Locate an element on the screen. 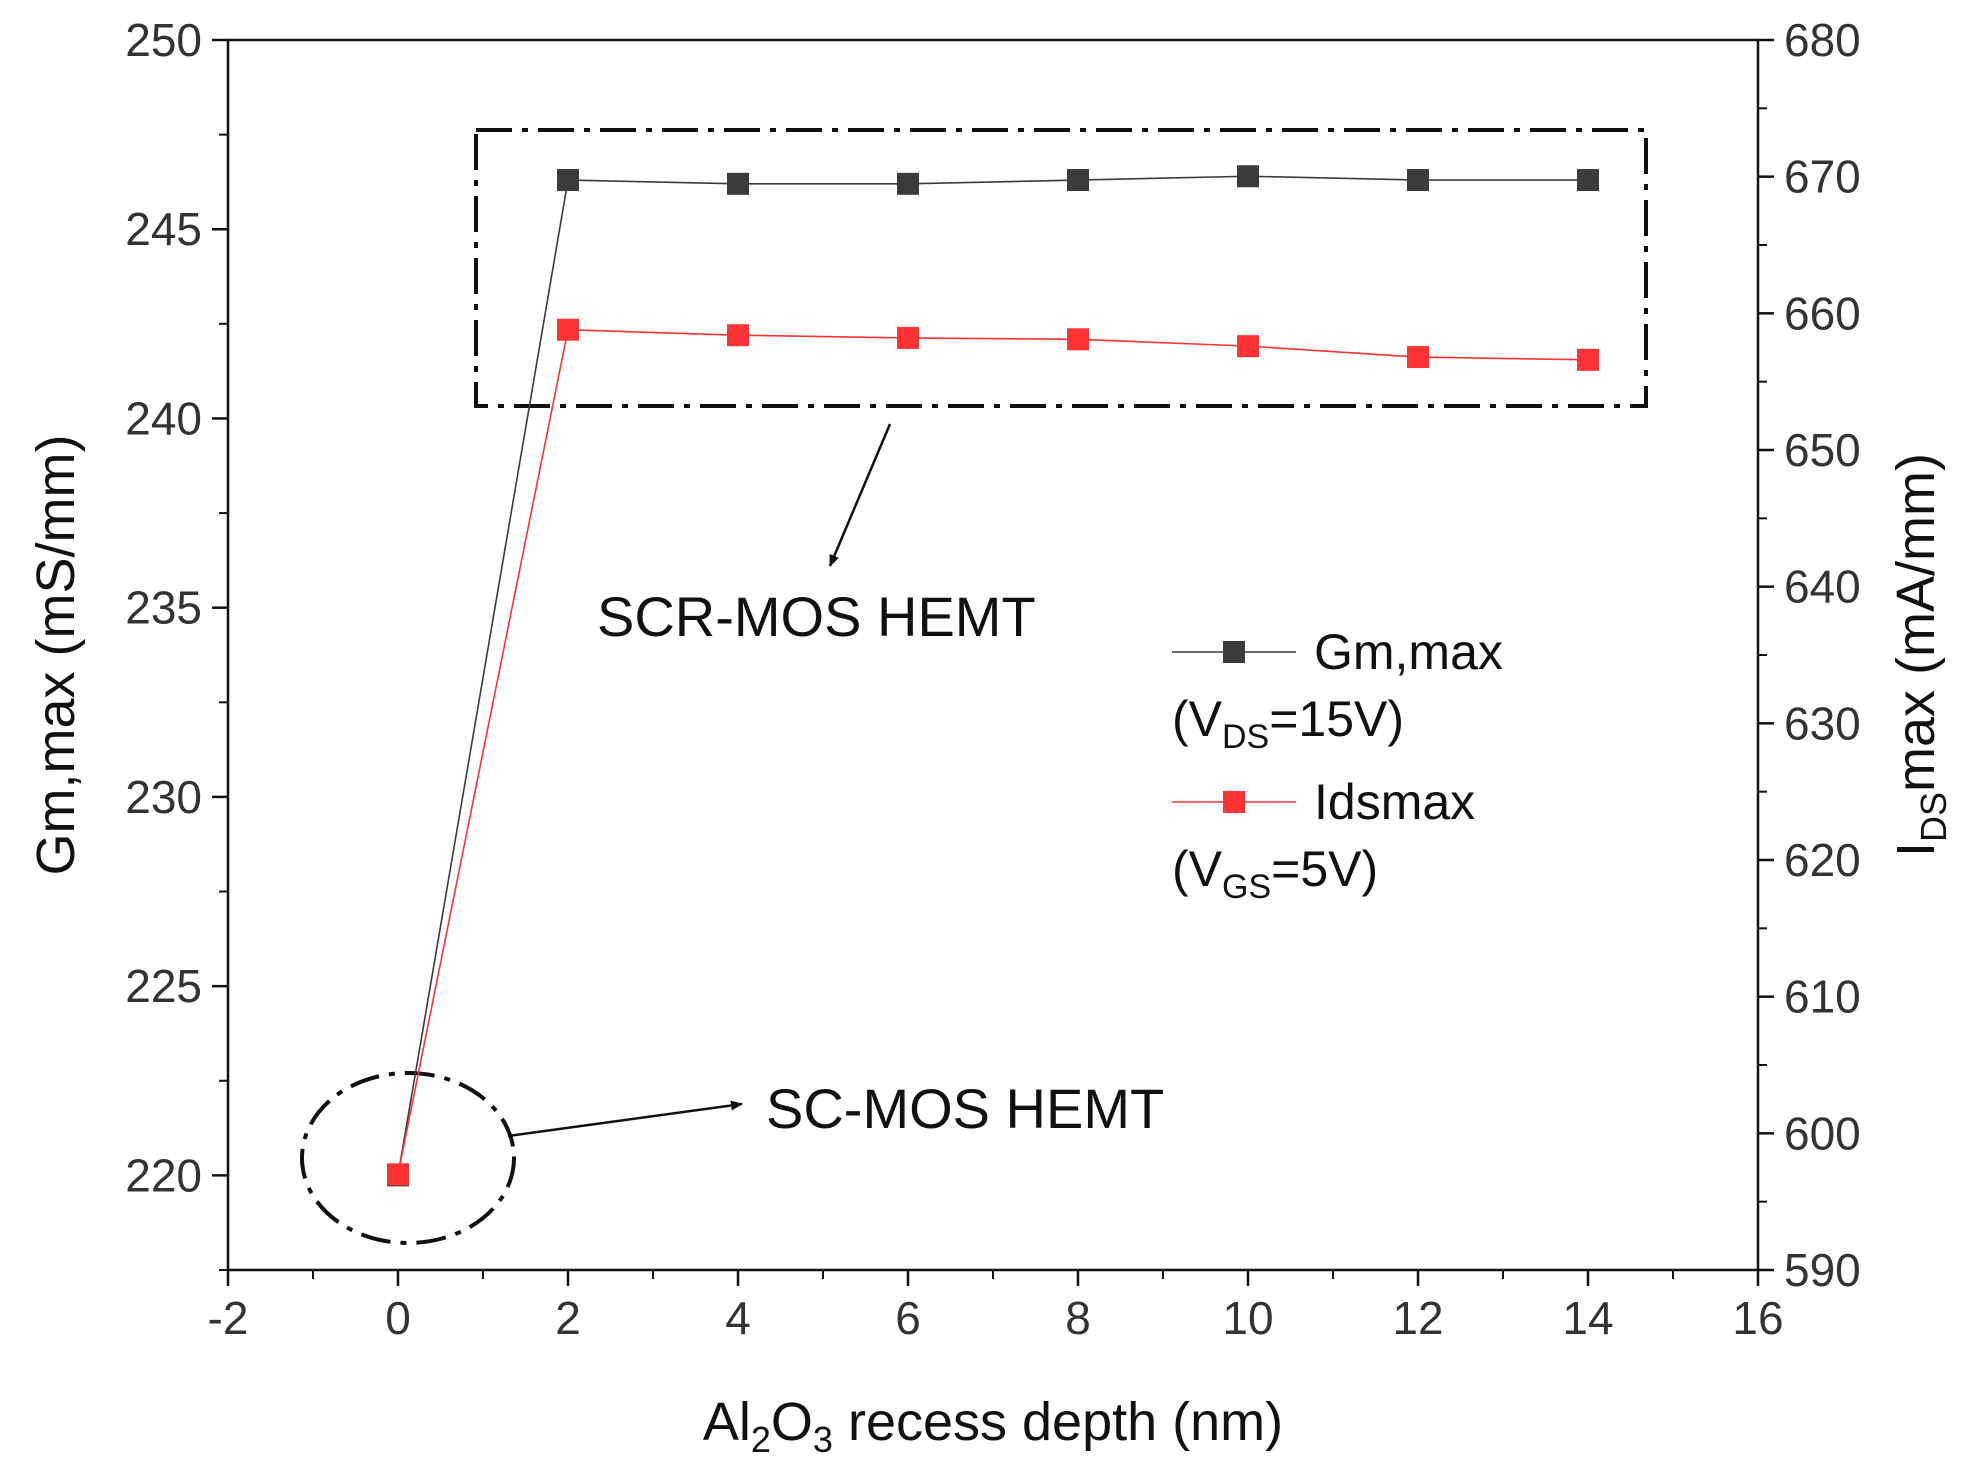 This screenshot has height=1476, width=1975. x-axis: -2 0 2 4 6 8 10 12 14 16 is located at coordinates (996, 1307).